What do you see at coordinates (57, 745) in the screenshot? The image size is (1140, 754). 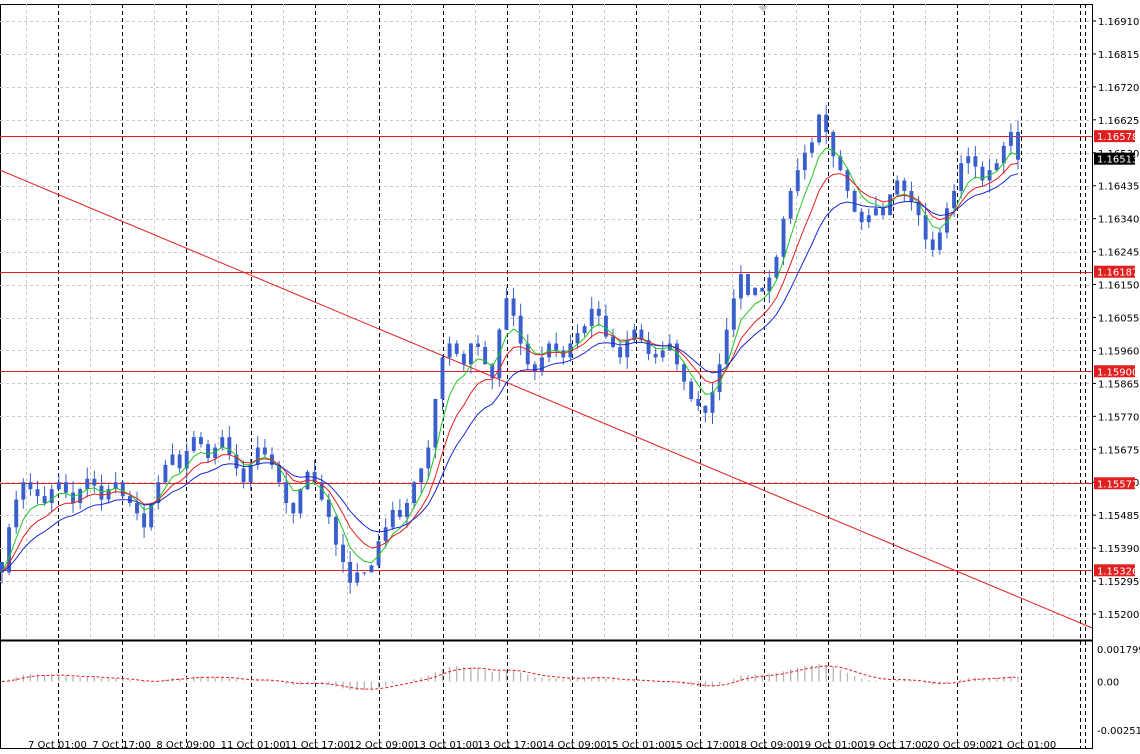 I see `time-tick-label: 7 Oct 01:00` at bounding box center [57, 745].